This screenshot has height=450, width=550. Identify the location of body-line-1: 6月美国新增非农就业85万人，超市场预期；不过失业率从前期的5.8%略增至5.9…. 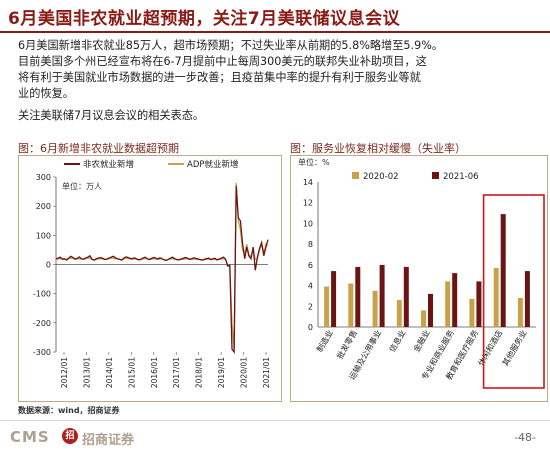
(231, 45).